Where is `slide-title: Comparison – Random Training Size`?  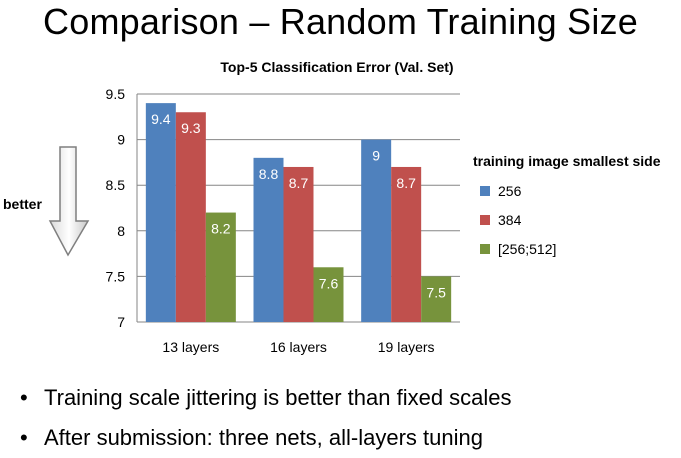 slide-title: Comparison – Random Training Size is located at coordinates (340, 21).